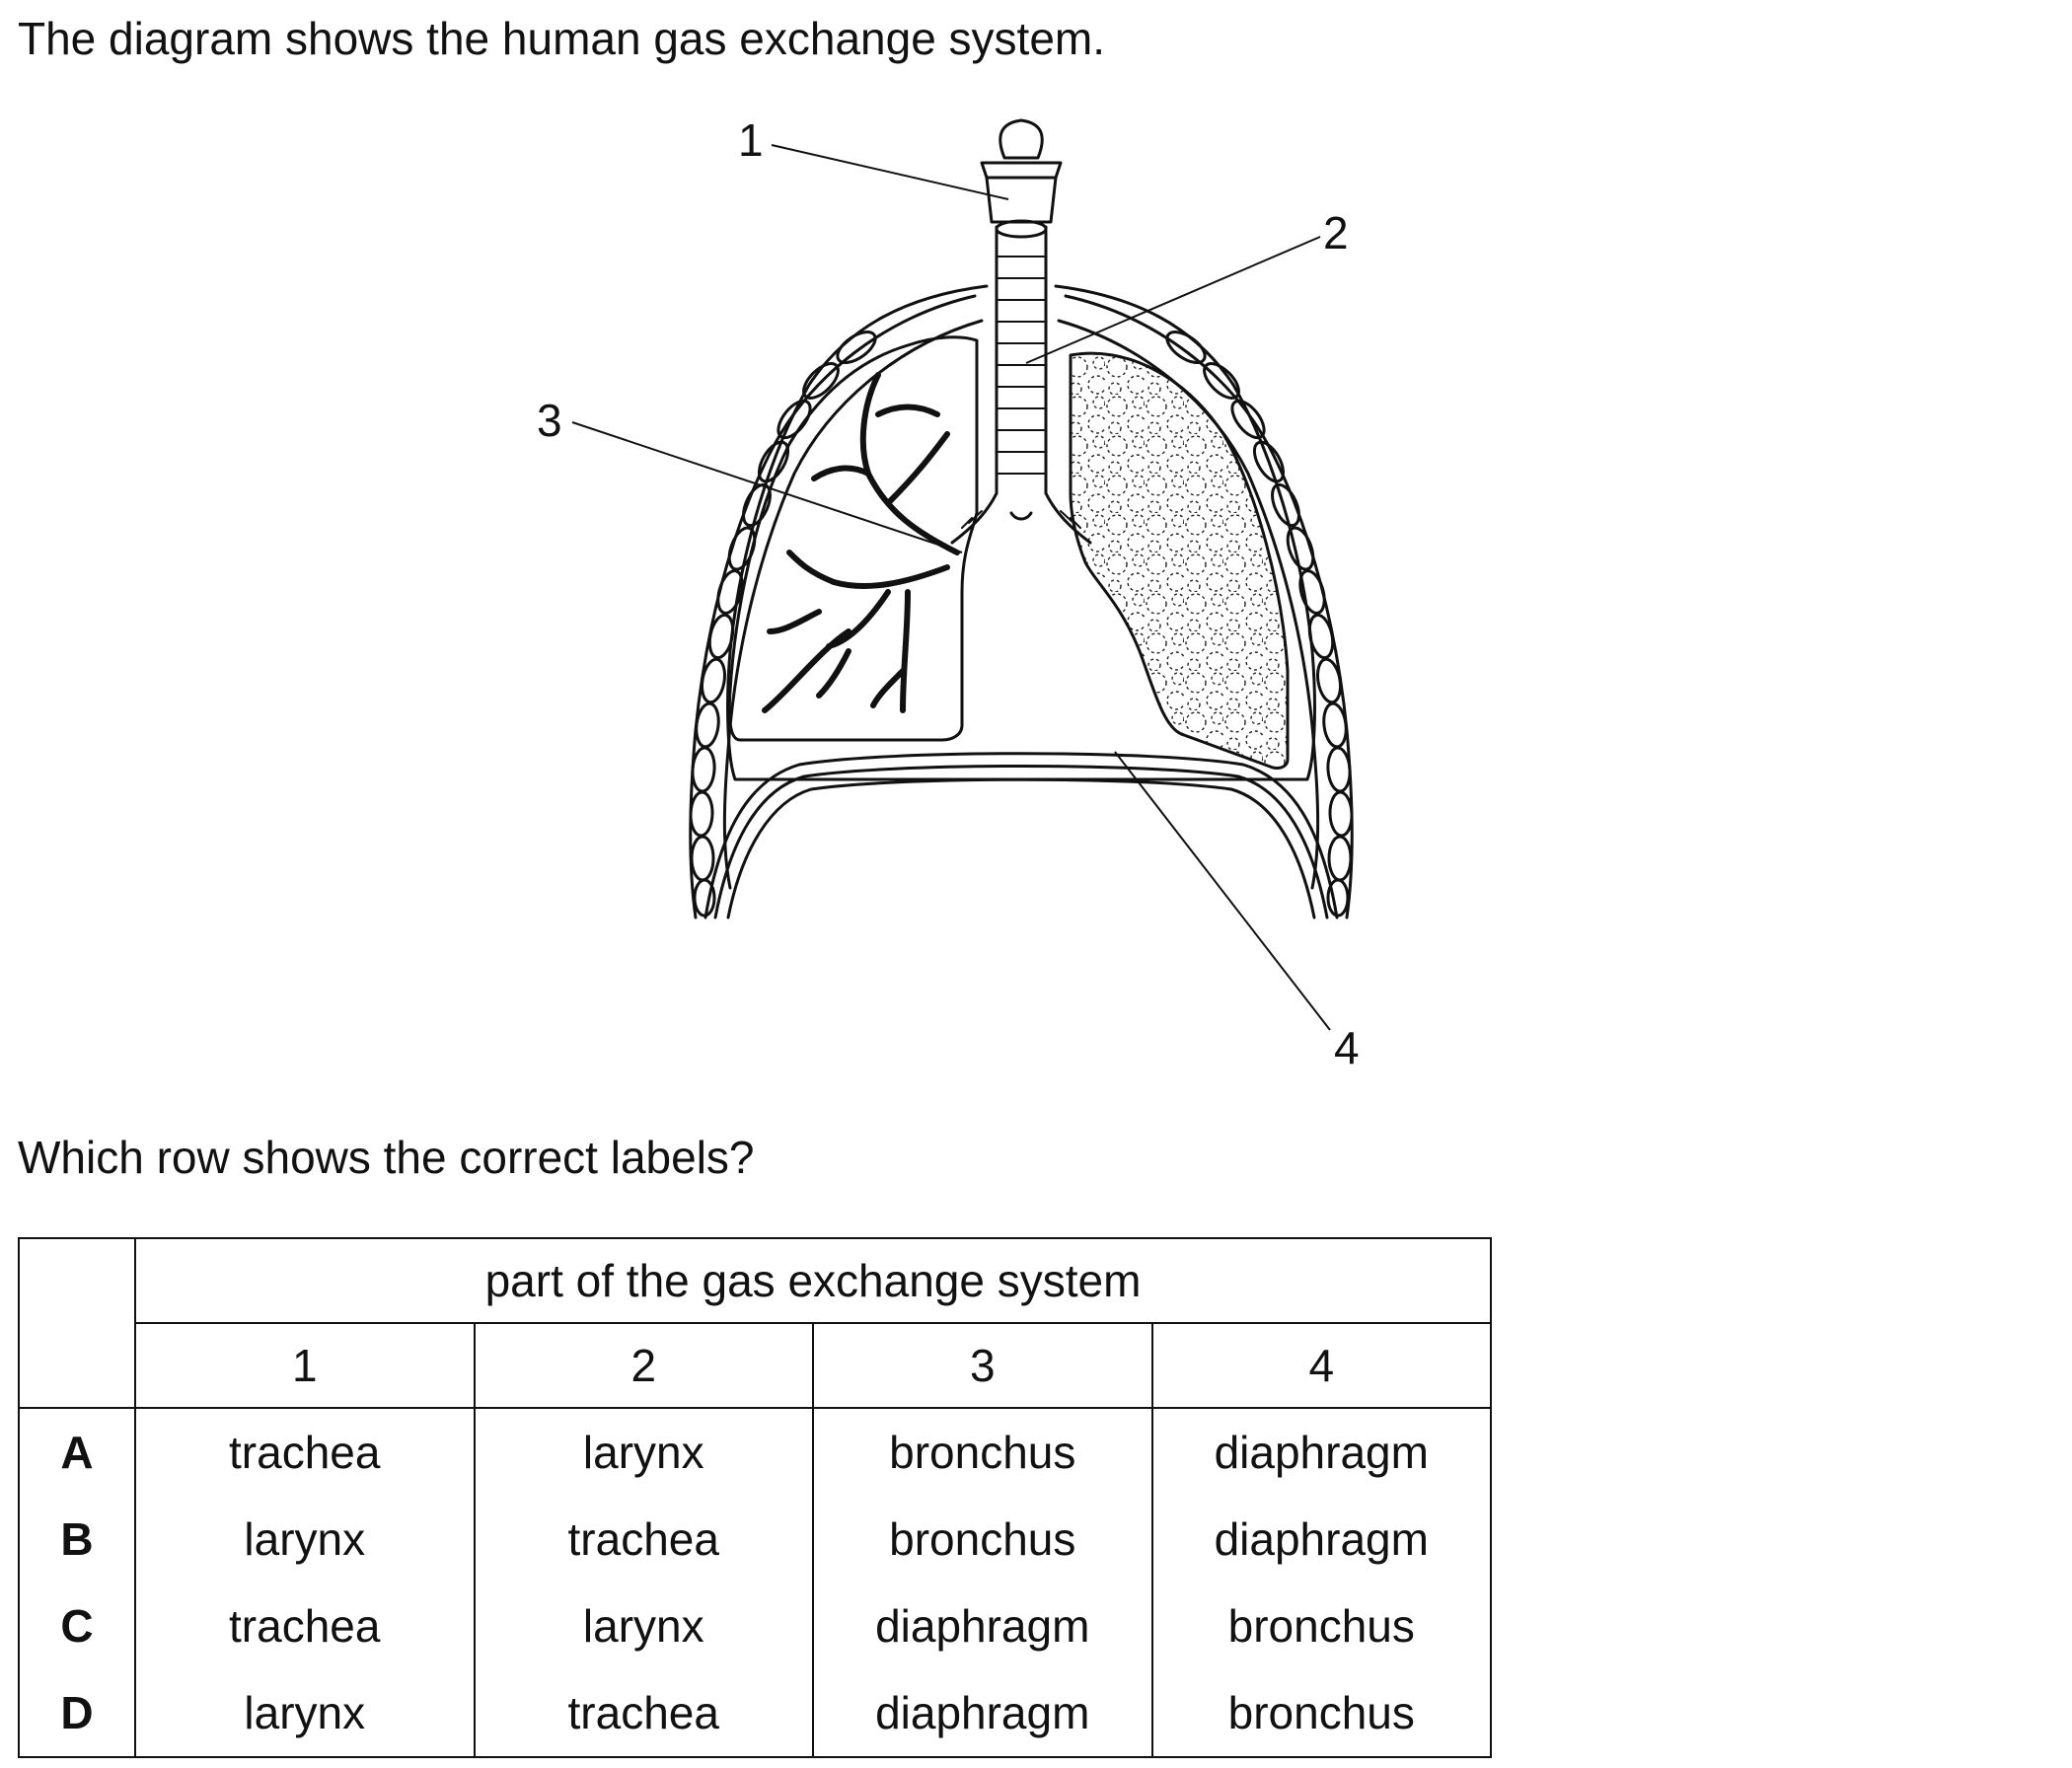 This screenshot has width=2072, height=1768. What do you see at coordinates (1021, 836) in the screenshot?
I see `diaphragm-shape` at bounding box center [1021, 836].